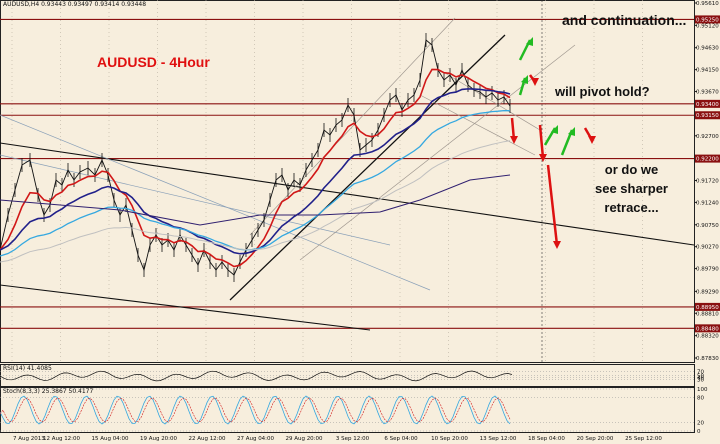 This screenshot has height=444, width=720. I want to click on y-axis-label: 0.94150, so click(707, 71).